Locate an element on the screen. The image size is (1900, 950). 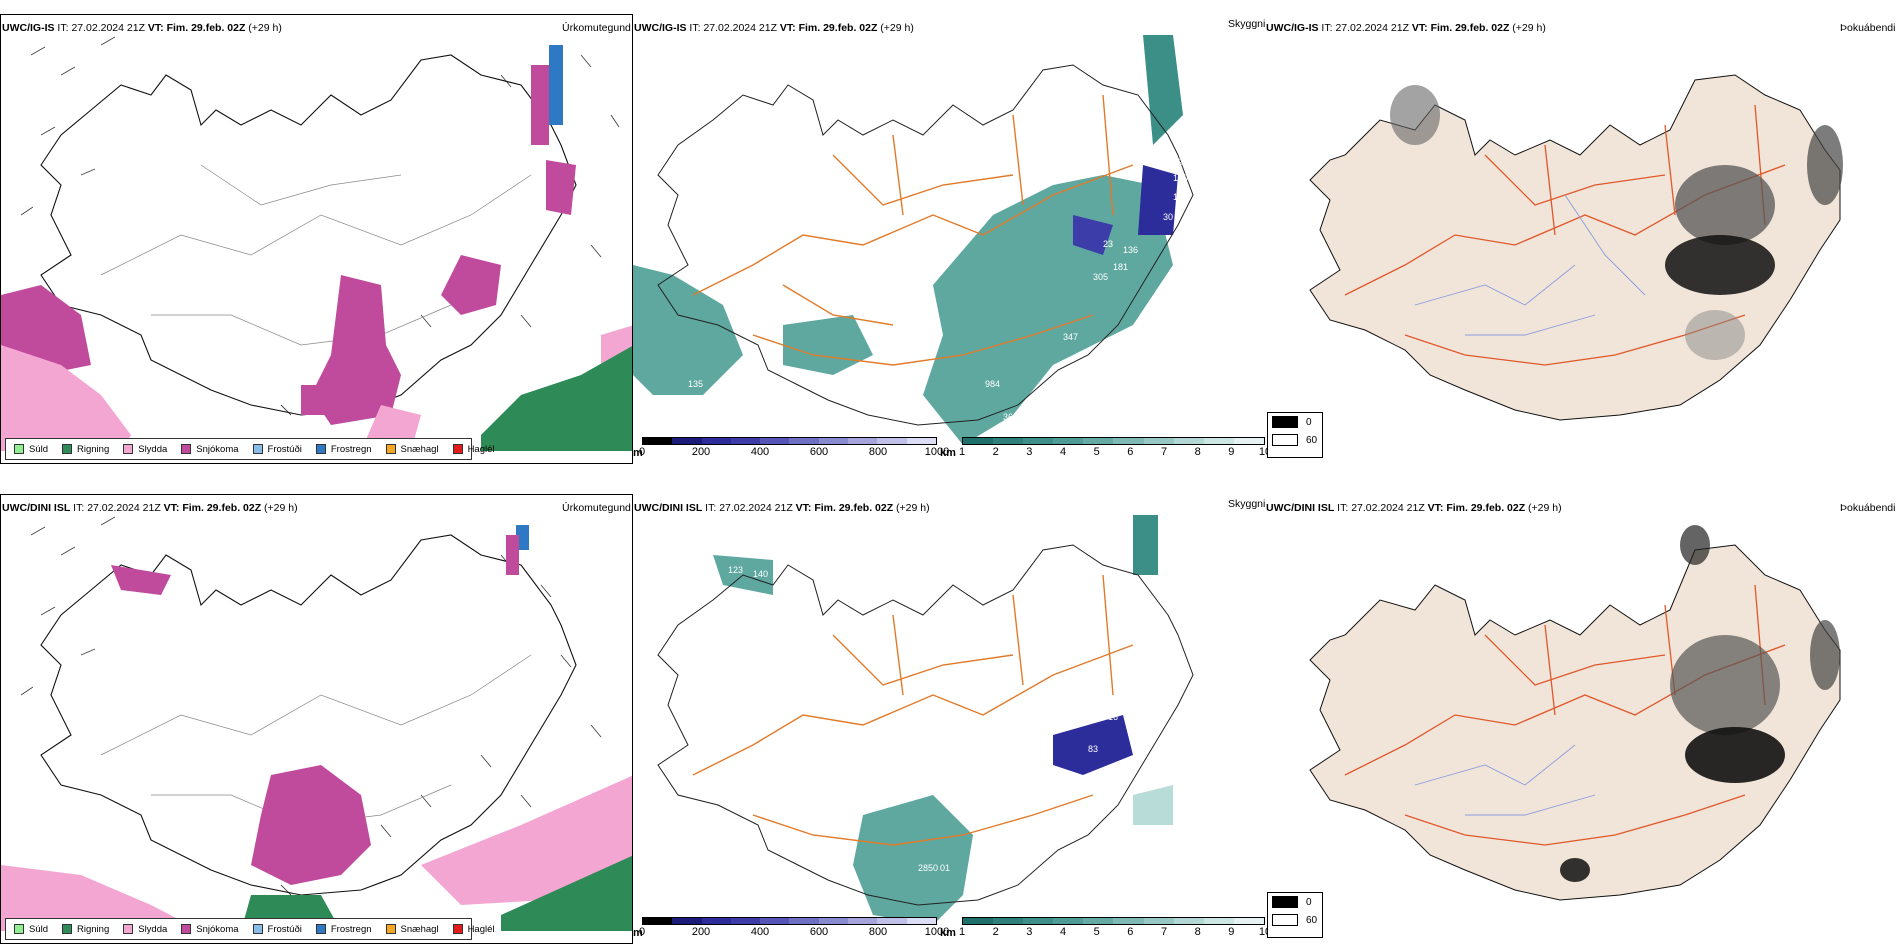
vis-unit-bottom: km is located at coordinates (948, 933).